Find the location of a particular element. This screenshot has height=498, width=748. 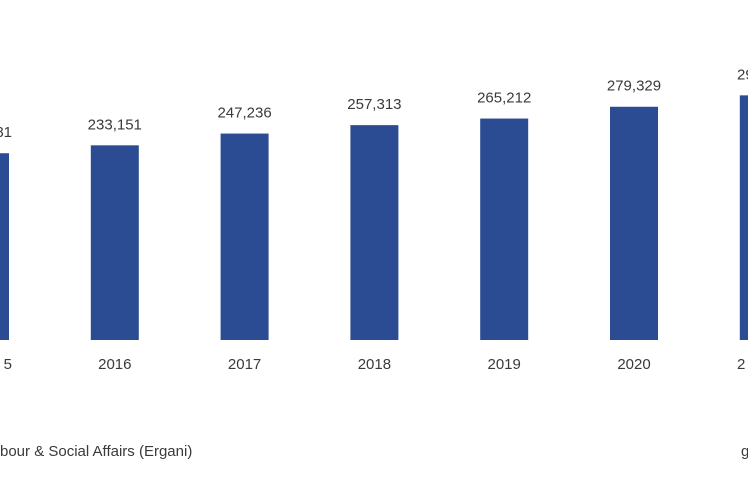

source-logo: g is located at coordinates (744, 451).